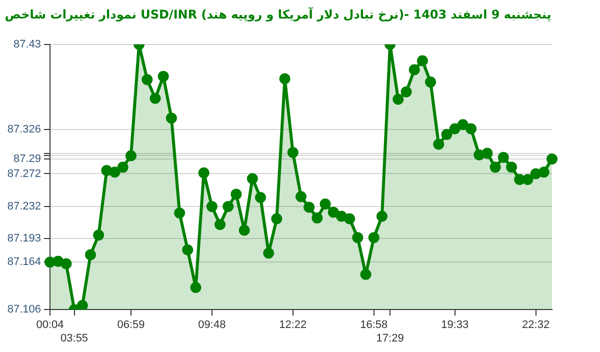 The image size is (600, 352). Describe the element at coordinates (24, 310) in the screenshot. I see `y-tick-label: 87.106` at that location.